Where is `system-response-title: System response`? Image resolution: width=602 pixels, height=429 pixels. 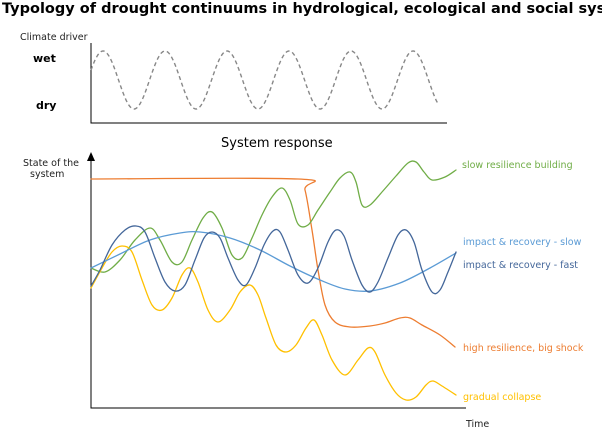
system-response-title: System response is located at coordinates (277, 143).